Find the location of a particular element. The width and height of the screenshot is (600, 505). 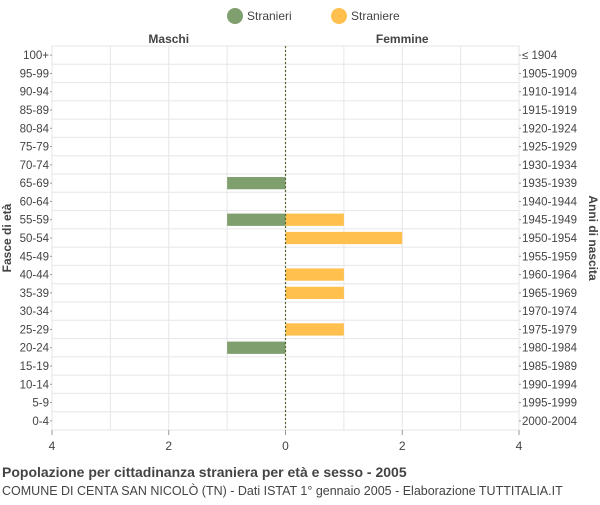

birth-year-label: 1925-1929 is located at coordinates (549, 148).